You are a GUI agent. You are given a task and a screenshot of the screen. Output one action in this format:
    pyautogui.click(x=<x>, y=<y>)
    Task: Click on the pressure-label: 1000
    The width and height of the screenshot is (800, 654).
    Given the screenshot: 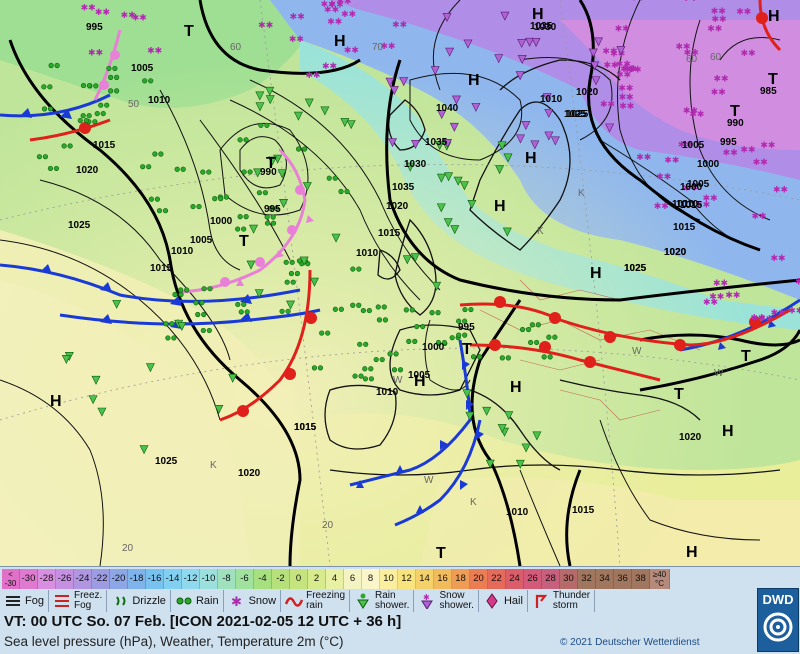 What is the action you would take?
    pyautogui.click(x=691, y=187)
    